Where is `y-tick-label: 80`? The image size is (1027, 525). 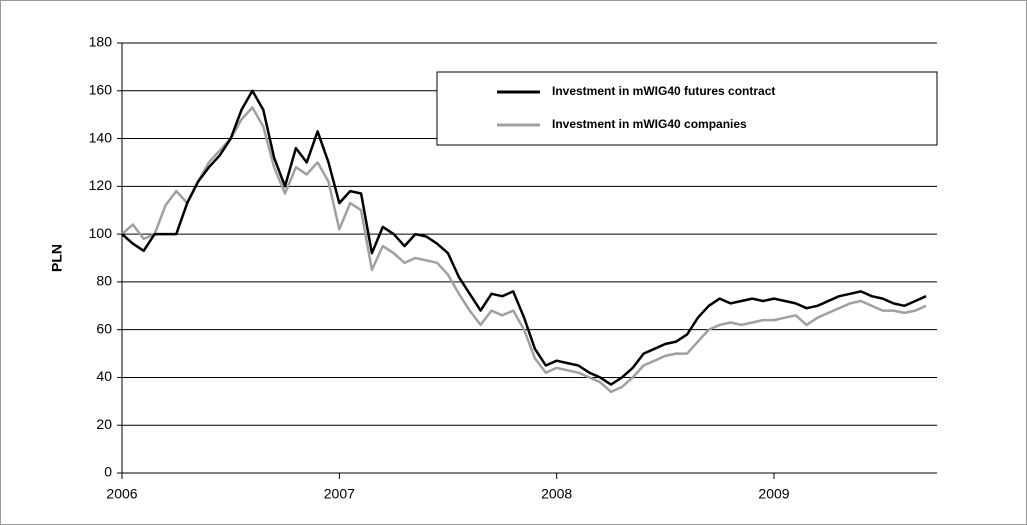
y-tick-label: 80 is located at coordinates (104, 281).